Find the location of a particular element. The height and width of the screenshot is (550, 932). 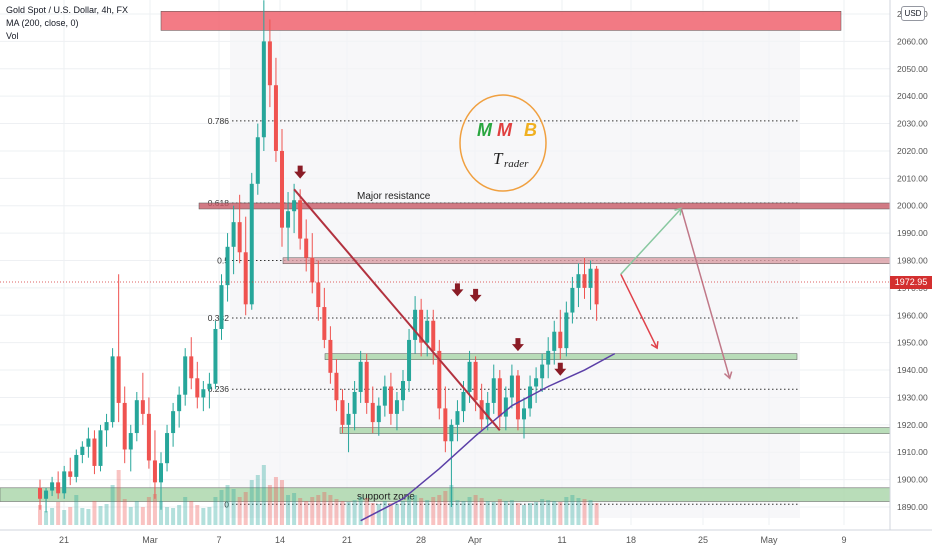

logo-letter-1: M is located at coordinates (485, 130).